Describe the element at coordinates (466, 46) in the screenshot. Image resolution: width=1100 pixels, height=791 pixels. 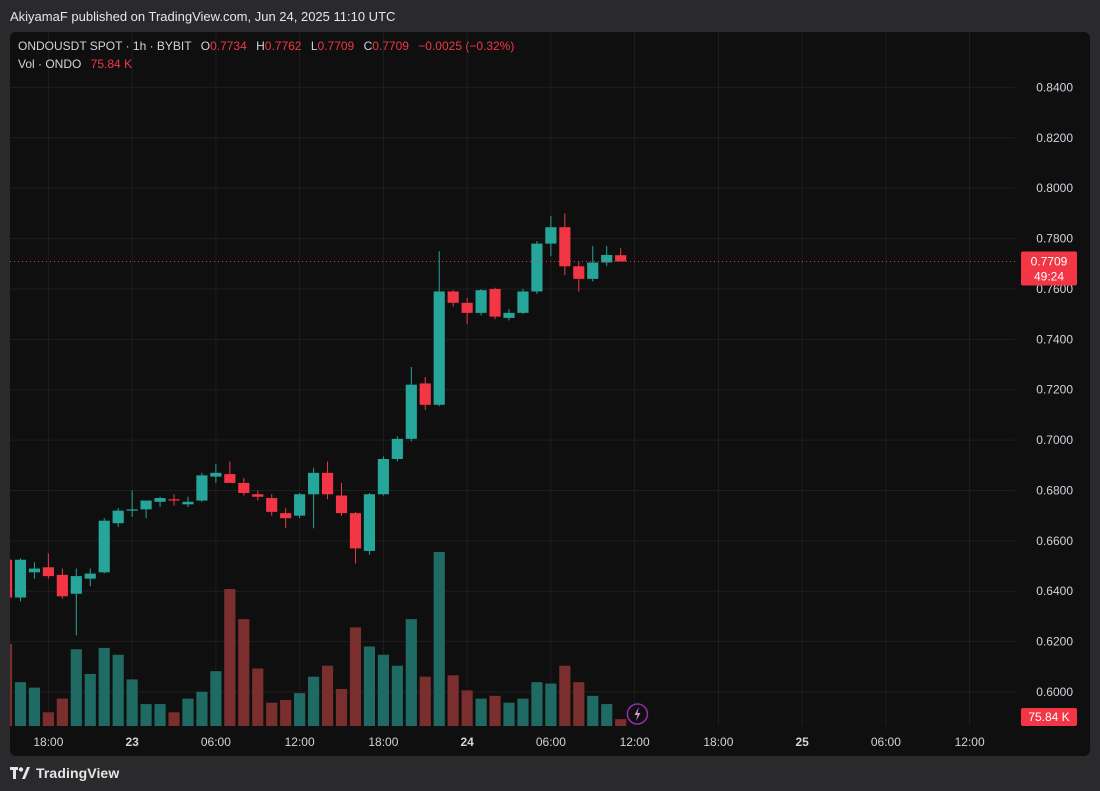
I see `change-value: −0.0025 (−0.32%)` at that location.